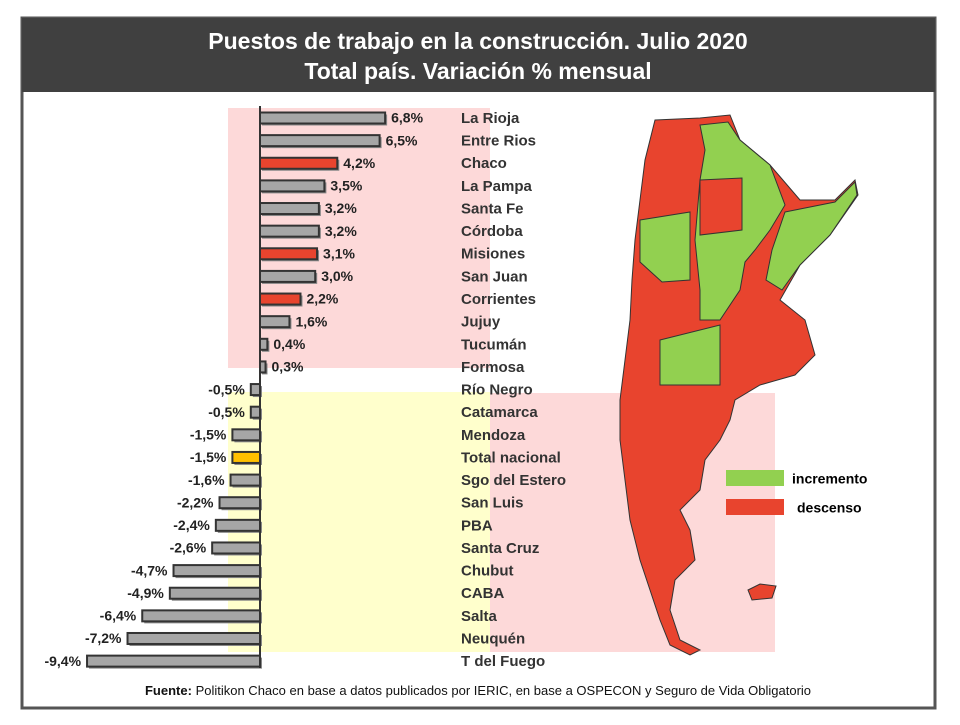  Describe the element at coordinates (498, 141) in the screenshot. I see `category-label: Entre Rios` at that location.